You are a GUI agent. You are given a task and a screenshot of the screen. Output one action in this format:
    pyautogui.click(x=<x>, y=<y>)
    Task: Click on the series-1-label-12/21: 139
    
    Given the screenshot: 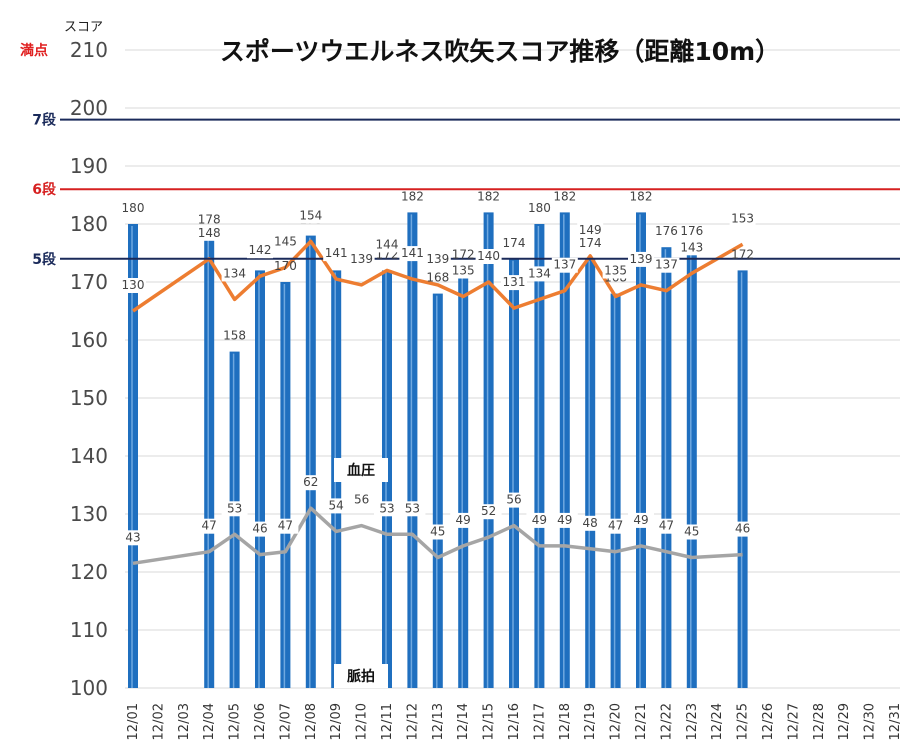 What is the action you would take?
    pyautogui.click(x=641, y=259)
    